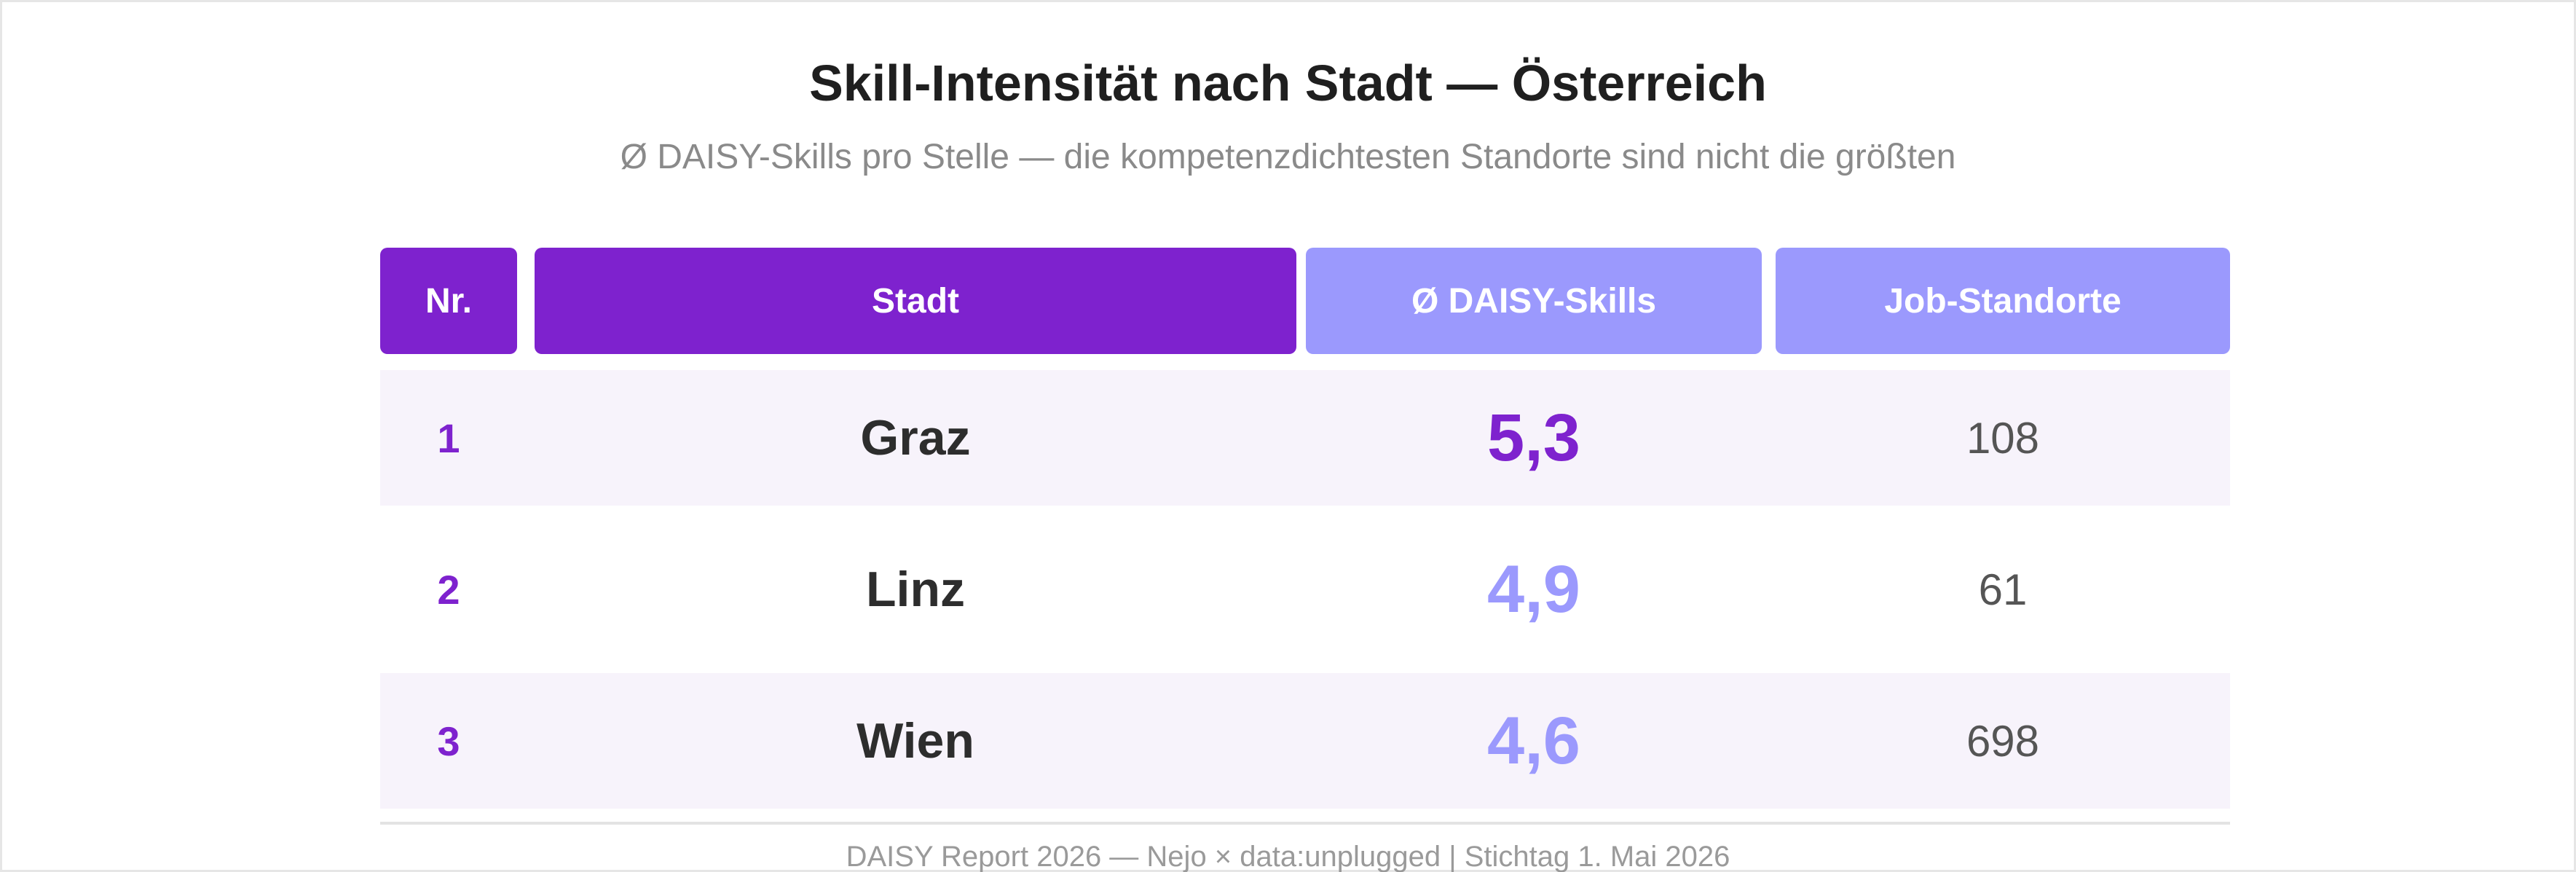  Describe the element at coordinates (1305, 589) in the screenshot. I see `table-row: 2 Linz 4,9 61` at that location.